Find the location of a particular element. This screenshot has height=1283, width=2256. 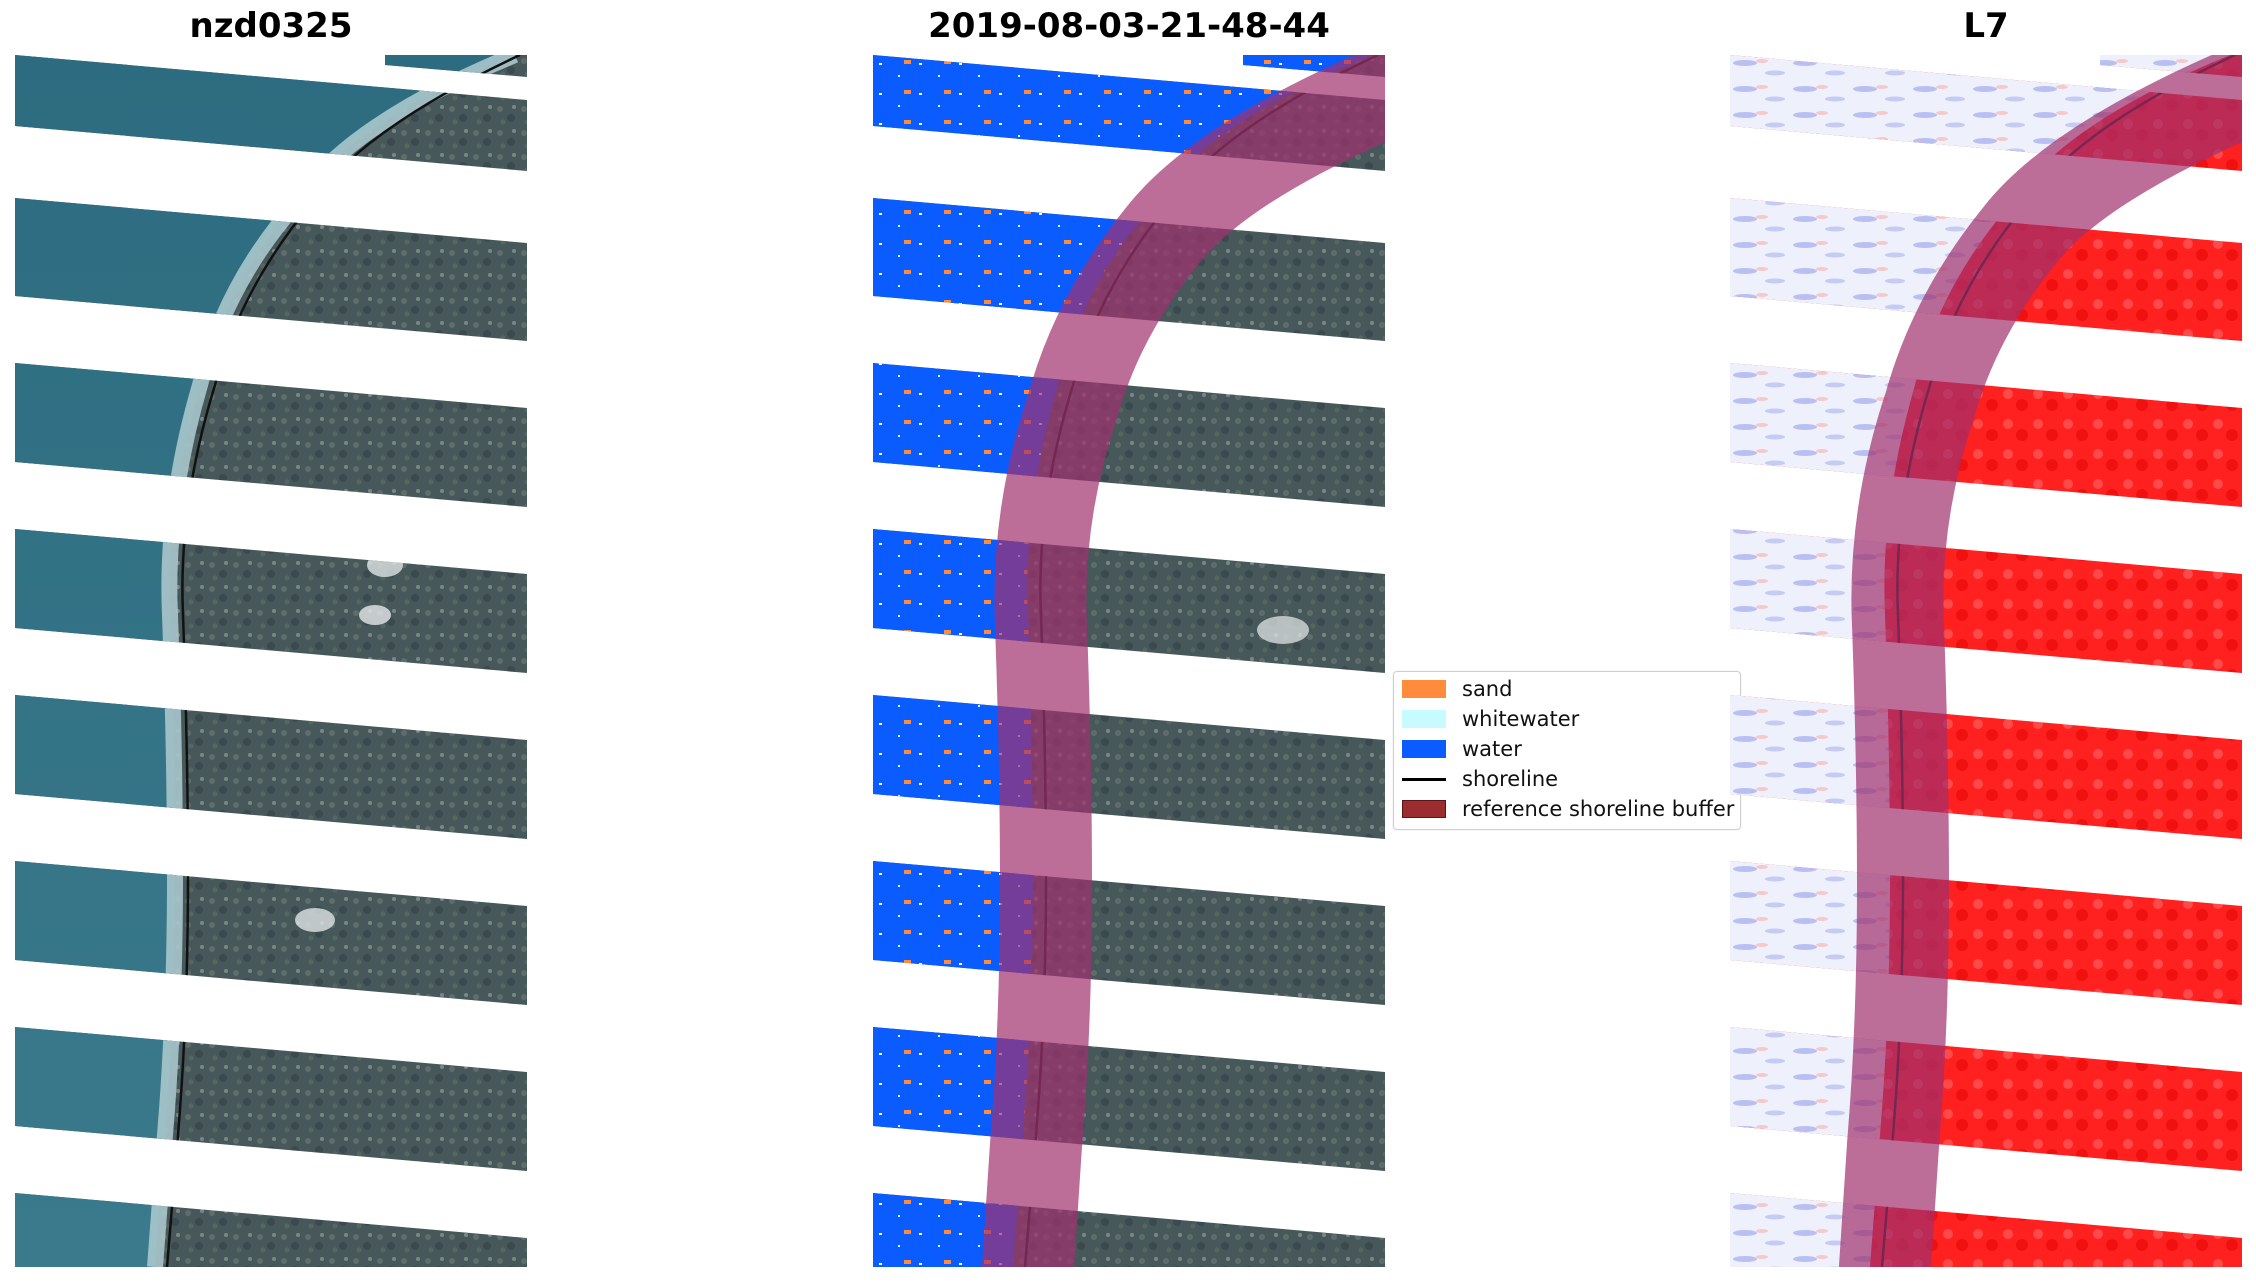

legend-label: sand is located at coordinates (1487, 689).